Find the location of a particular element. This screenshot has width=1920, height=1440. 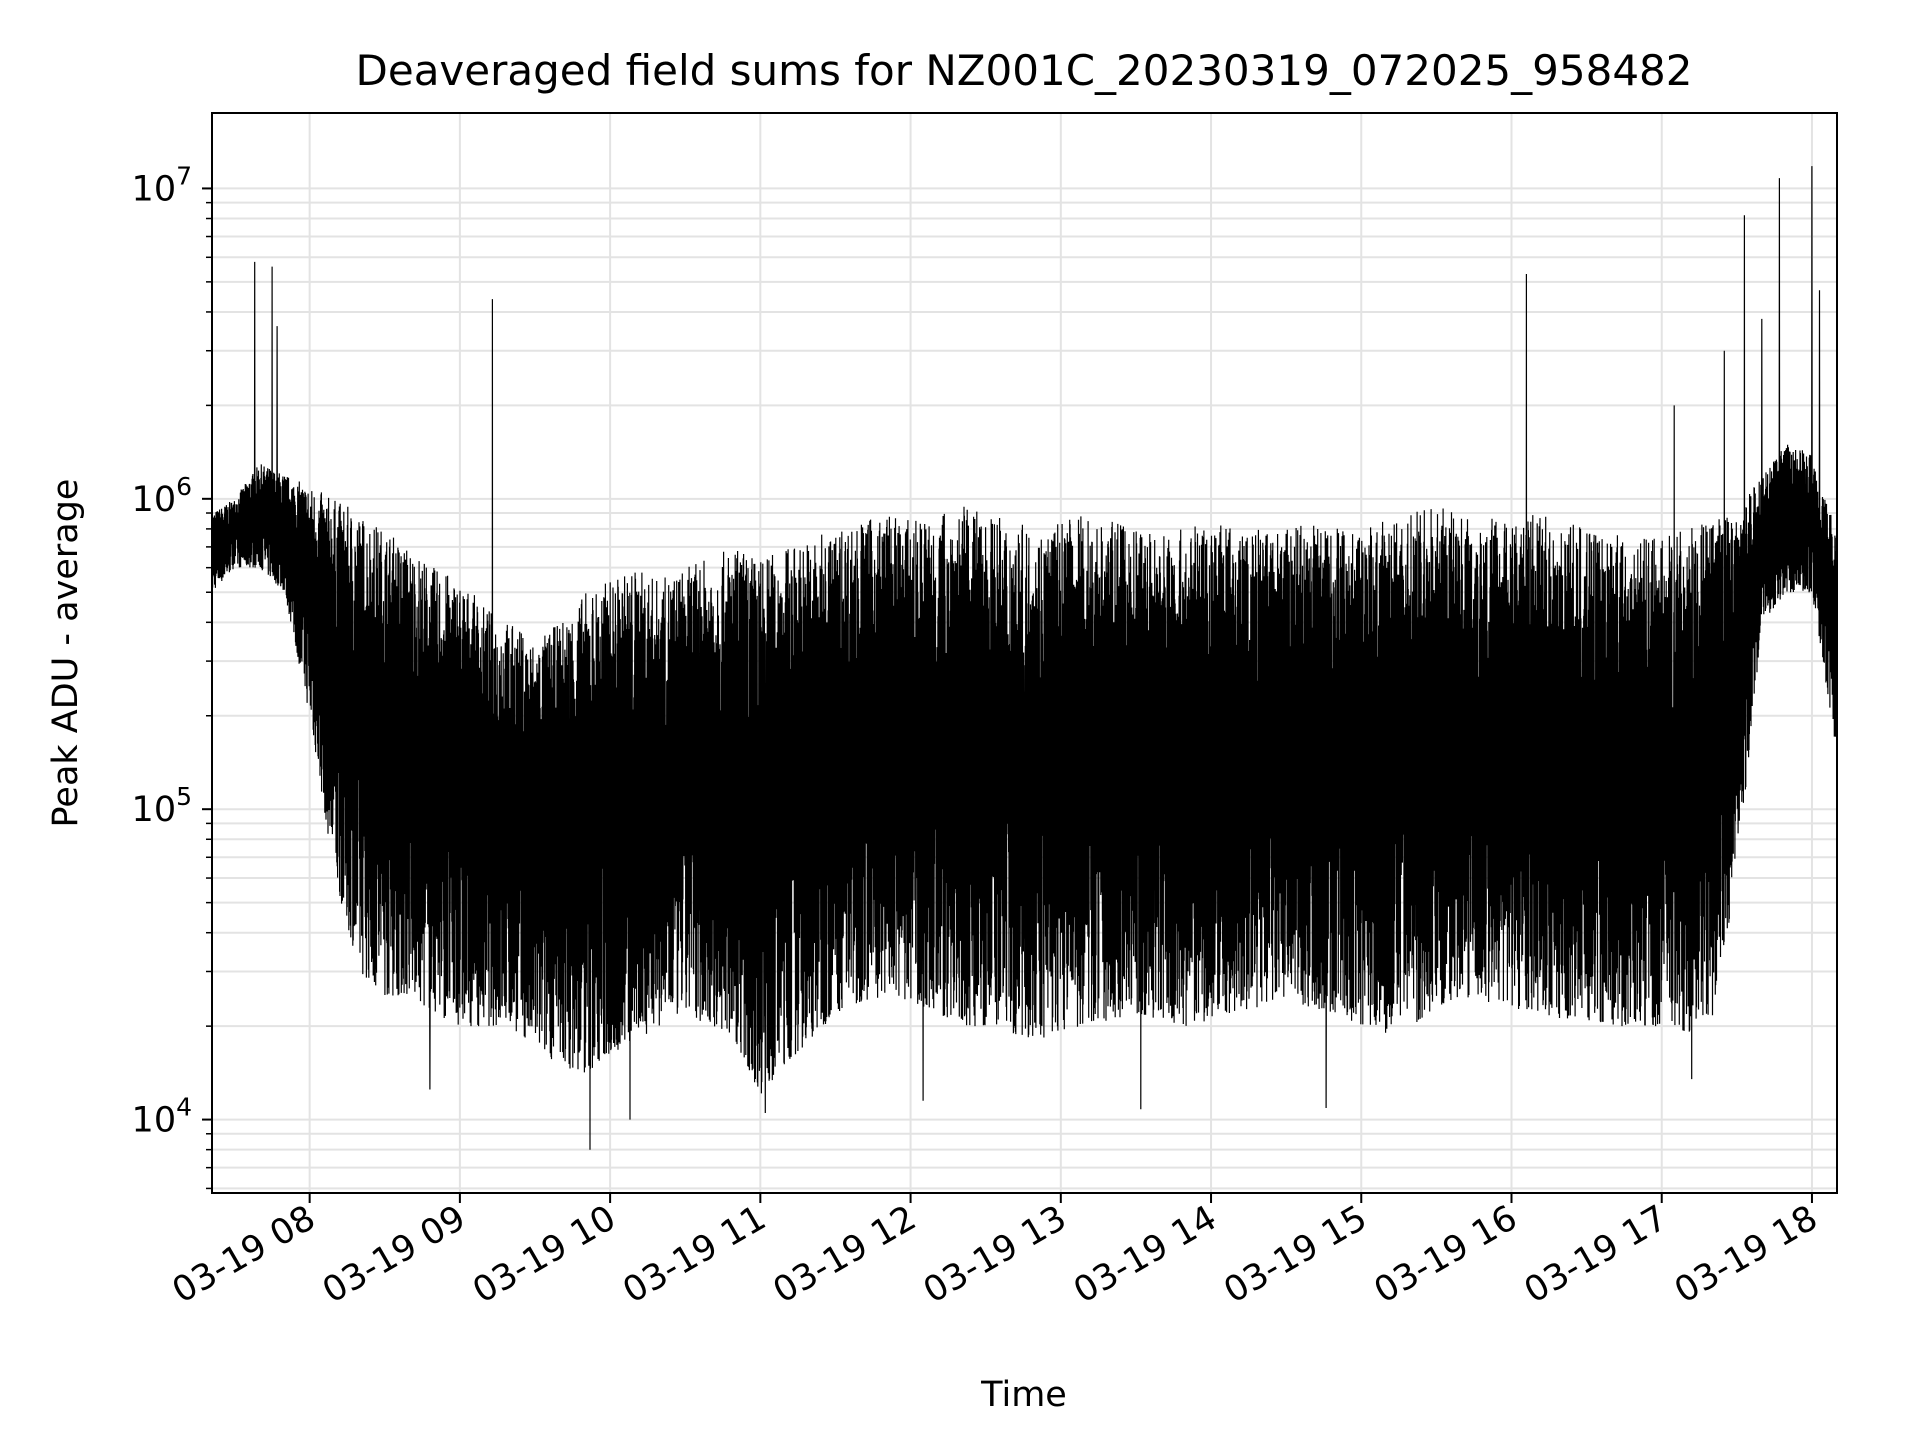

y-tick-label: 10⁶ is located at coordinates (162, 496).